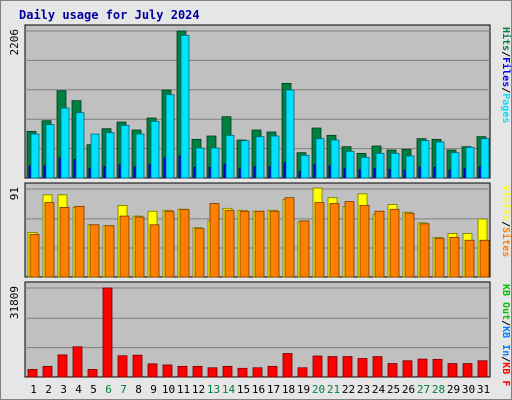  What do you see at coordinates (14, 302) in the screenshot?
I see `kbytes-ymax-label: 31809` at bounding box center [14, 302].